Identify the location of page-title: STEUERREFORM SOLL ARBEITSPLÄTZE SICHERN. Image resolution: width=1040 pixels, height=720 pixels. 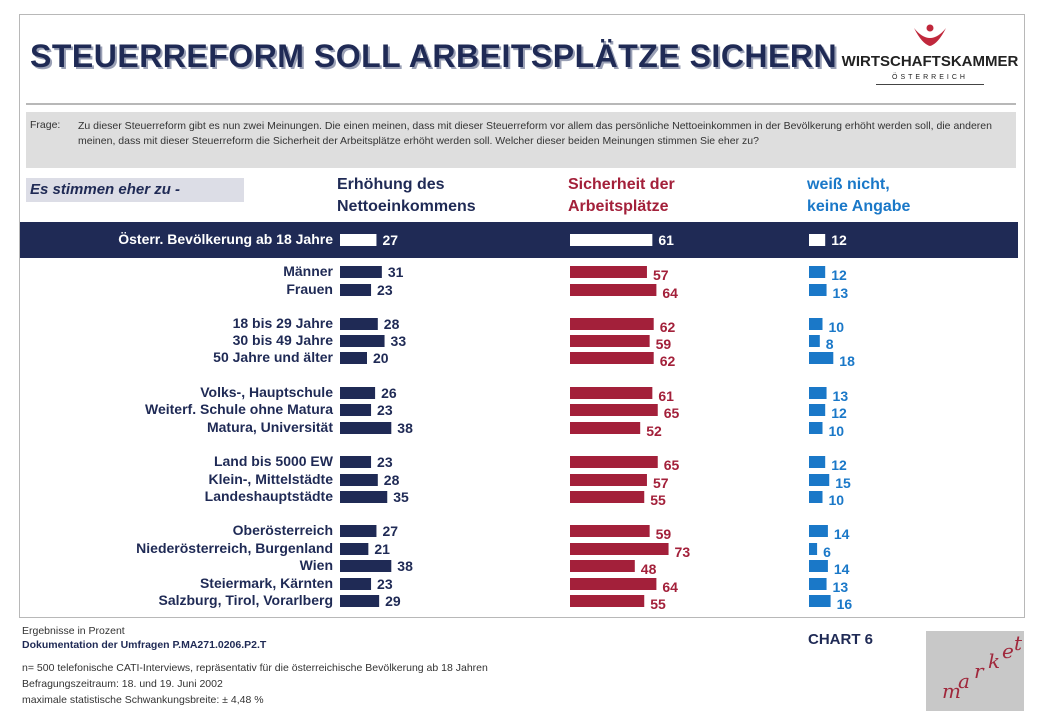
(434, 56).